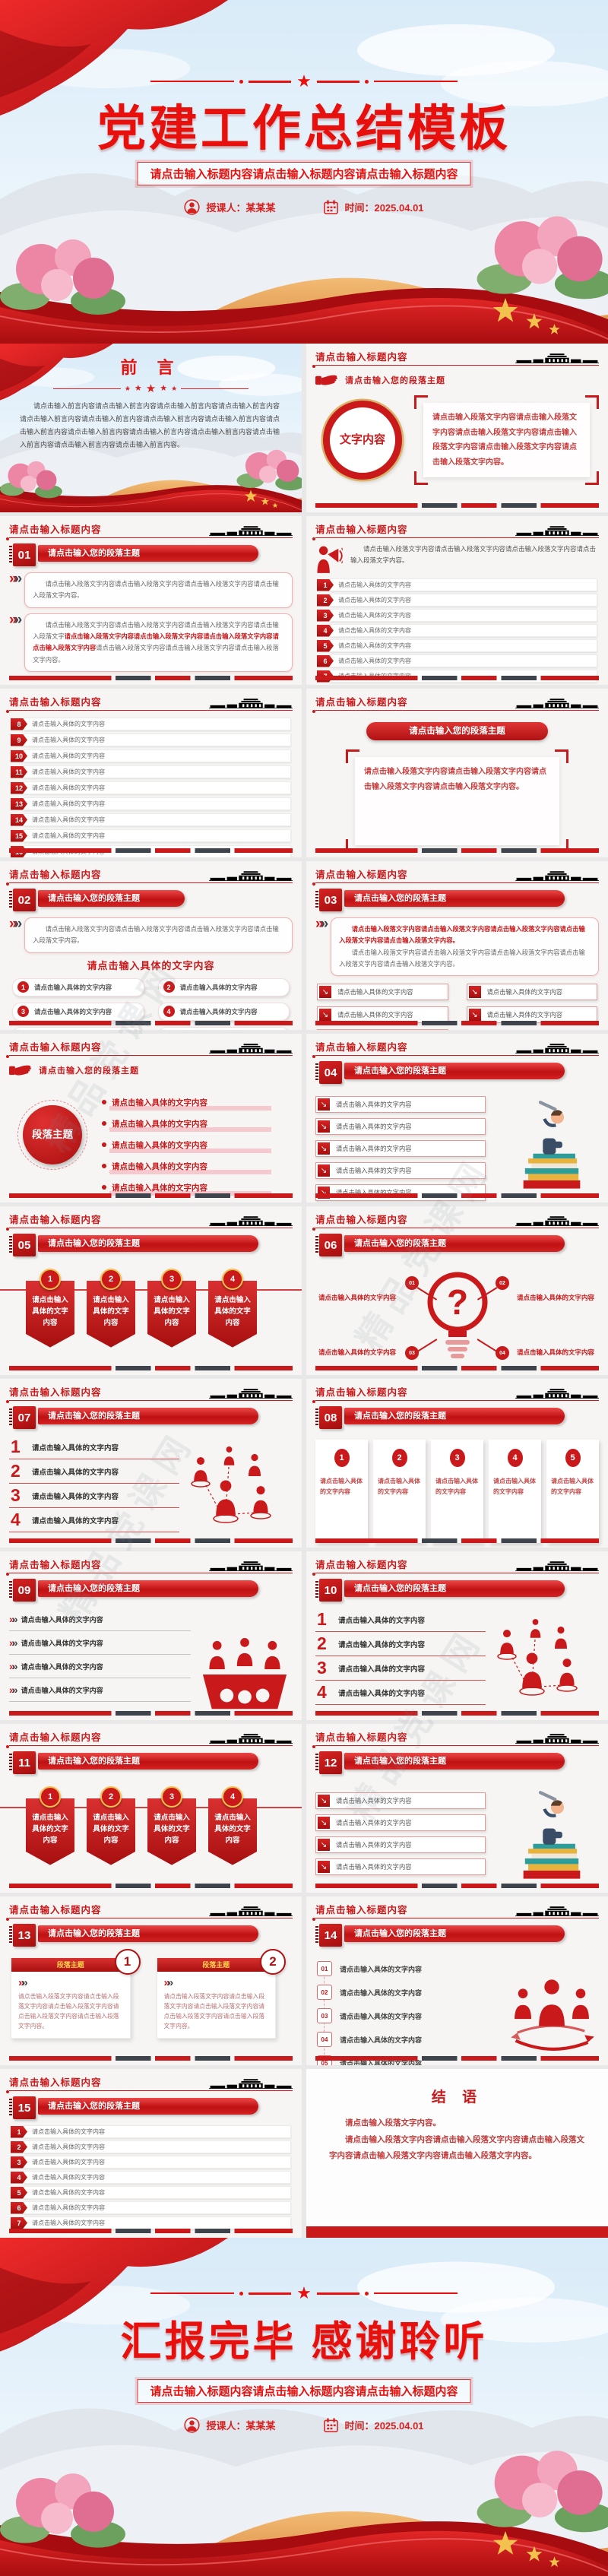 The width and height of the screenshot is (608, 2576). Describe the element at coordinates (401, 1668) in the screenshot. I see `numbered-line-item: 3 请点击输入具体的文字内容` at that location.